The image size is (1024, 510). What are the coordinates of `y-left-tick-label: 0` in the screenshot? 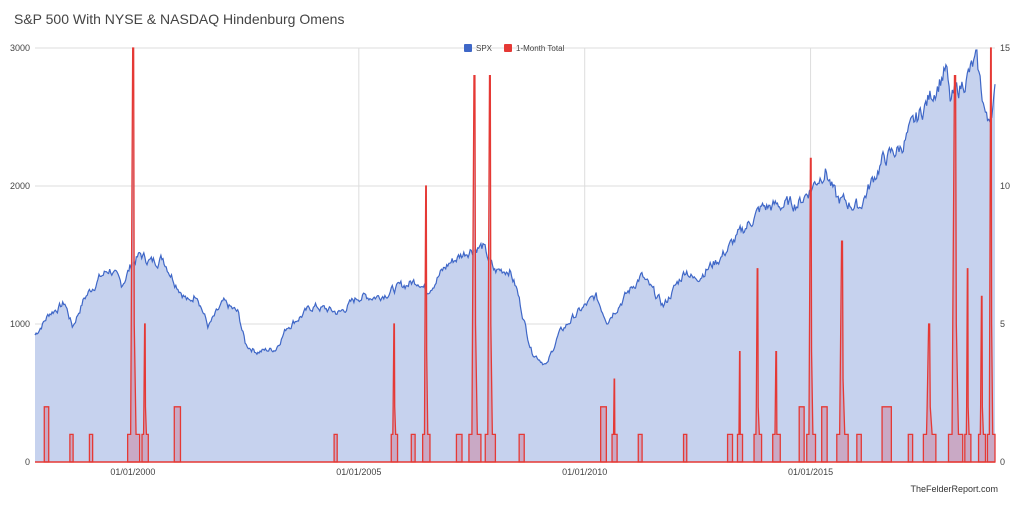 It's located at (27, 462).